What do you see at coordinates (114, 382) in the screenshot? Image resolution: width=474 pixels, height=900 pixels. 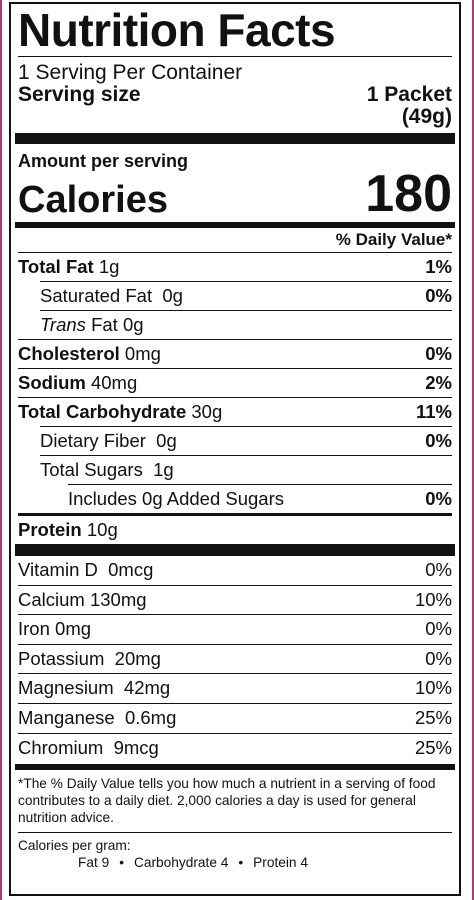 I see `nutrient-amount: 40mg` at bounding box center [114, 382].